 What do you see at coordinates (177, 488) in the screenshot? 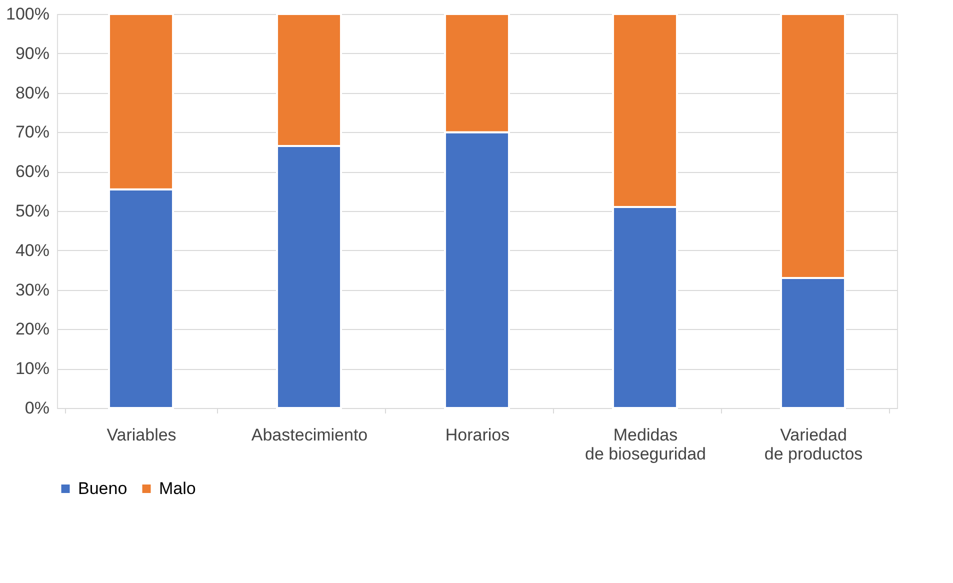
I see `legend-label: Malo` at bounding box center [177, 488].